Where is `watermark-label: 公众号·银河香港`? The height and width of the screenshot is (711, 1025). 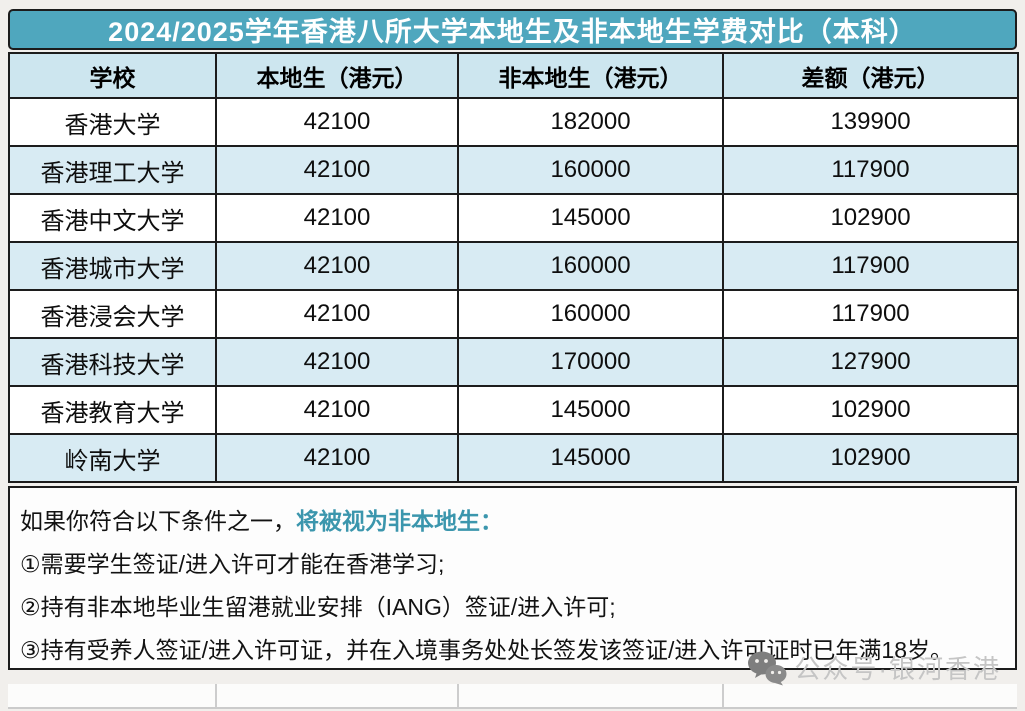
watermark-label: 公众号·银河香港 is located at coordinates (897, 669).